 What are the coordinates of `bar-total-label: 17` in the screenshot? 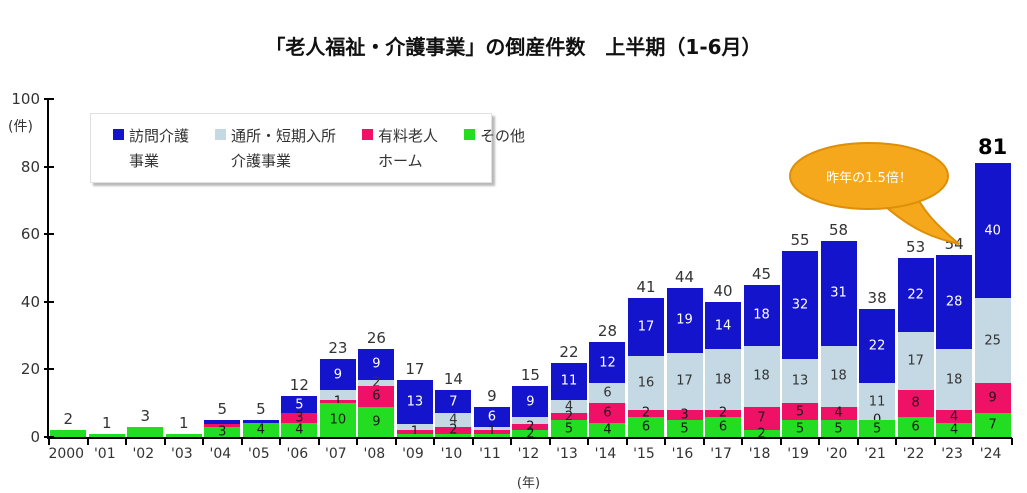 It's located at (415, 368).